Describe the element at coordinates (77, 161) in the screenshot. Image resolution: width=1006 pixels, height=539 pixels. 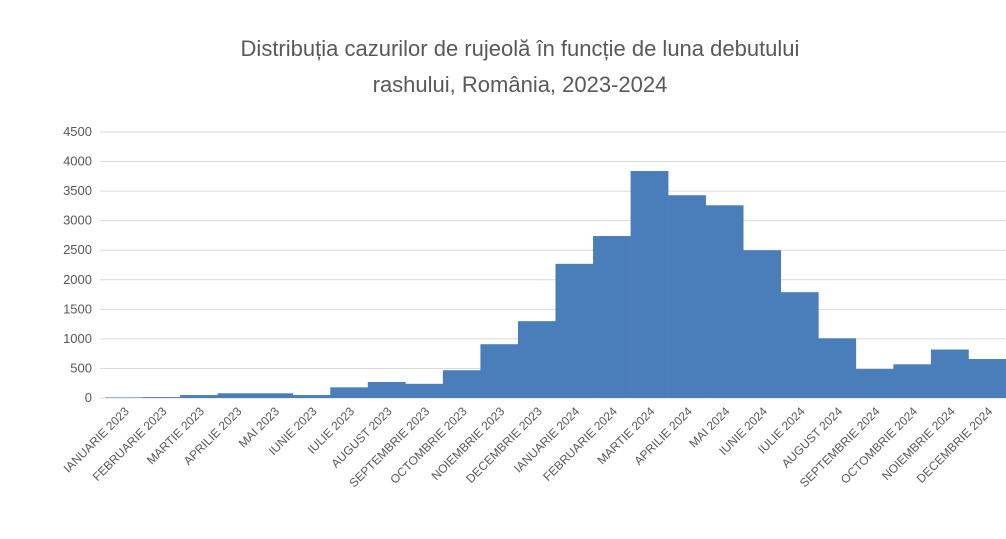
I see `y-tick-label: 4000` at that location.